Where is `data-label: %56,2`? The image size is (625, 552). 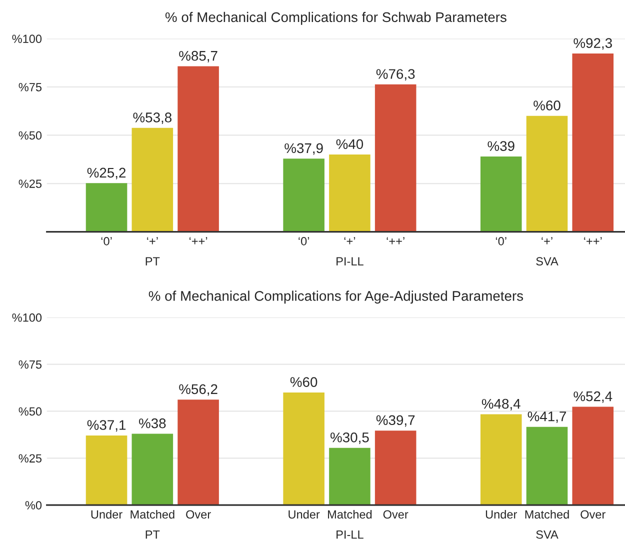
data-label: %56,2 is located at coordinates (198, 390).